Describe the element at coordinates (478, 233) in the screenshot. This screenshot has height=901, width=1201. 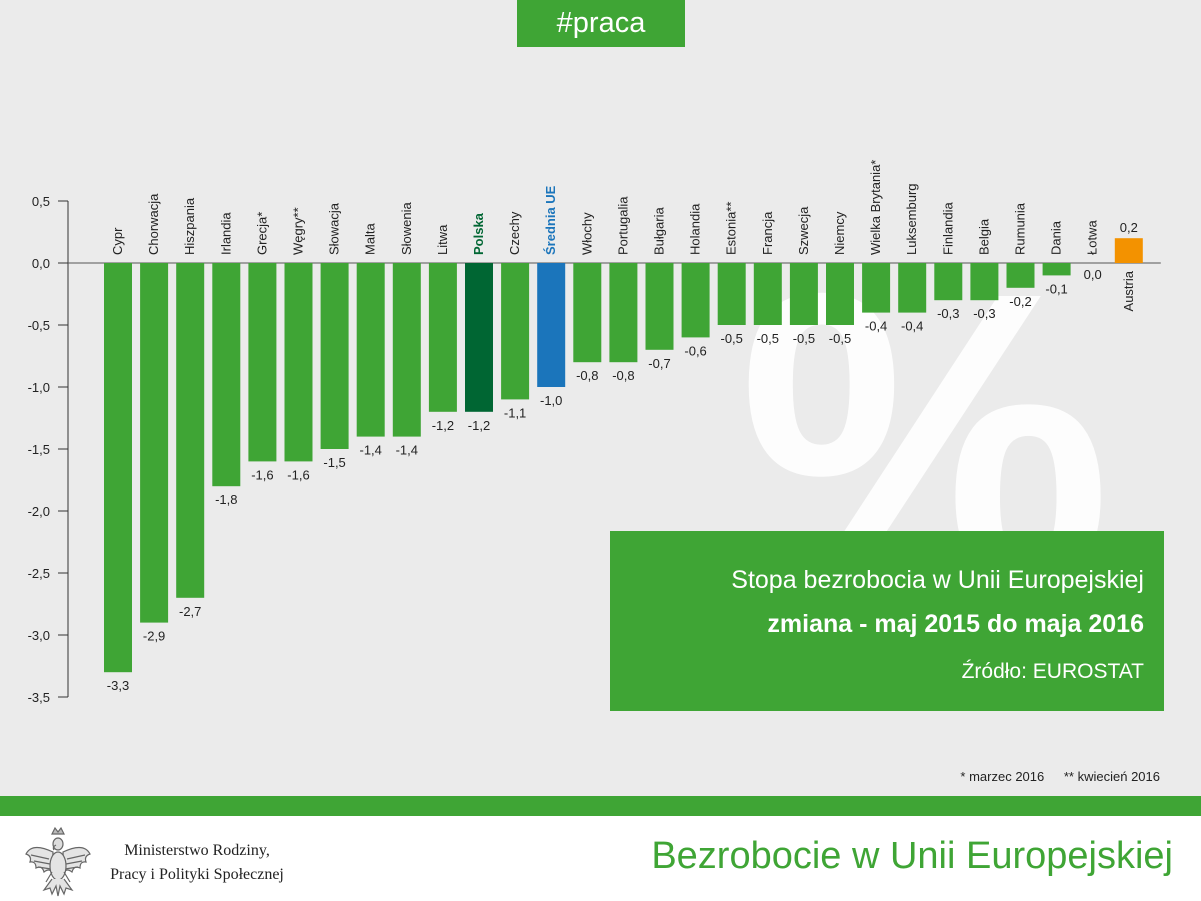
I see `category-label: Polska` at that location.